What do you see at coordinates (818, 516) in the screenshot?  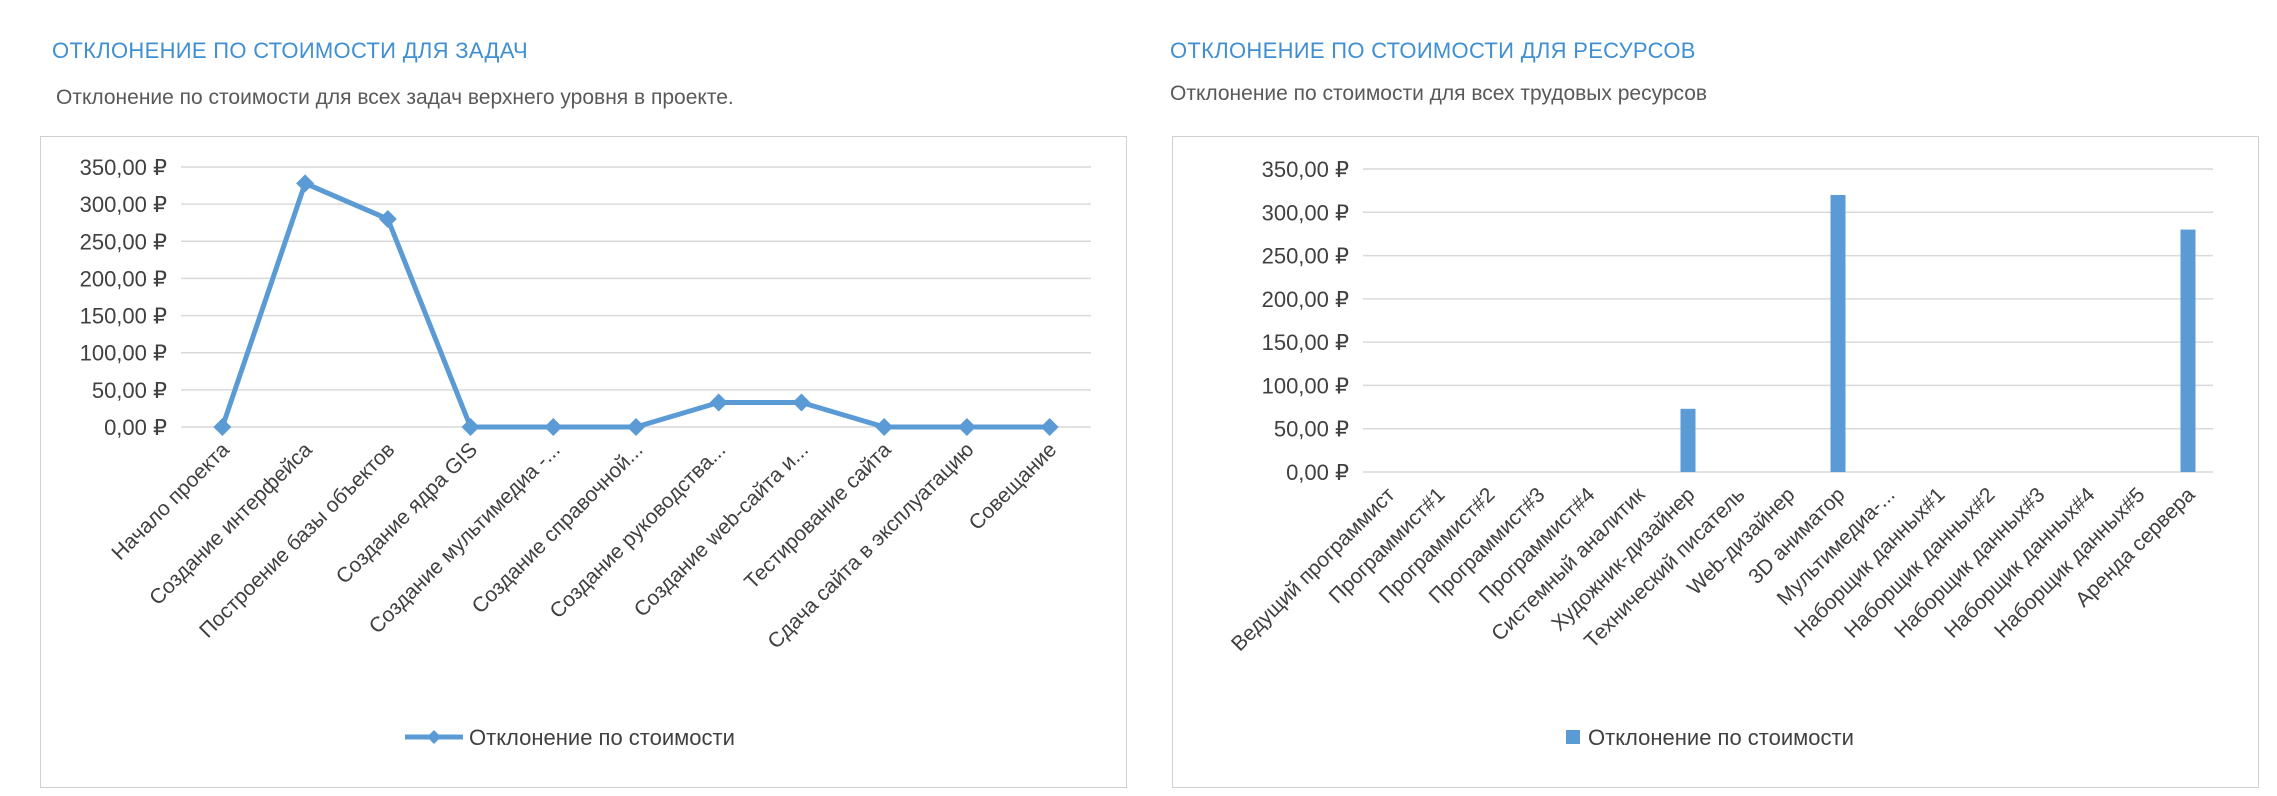 I see `x-tick-label: Тестирование сайта` at bounding box center [818, 516].